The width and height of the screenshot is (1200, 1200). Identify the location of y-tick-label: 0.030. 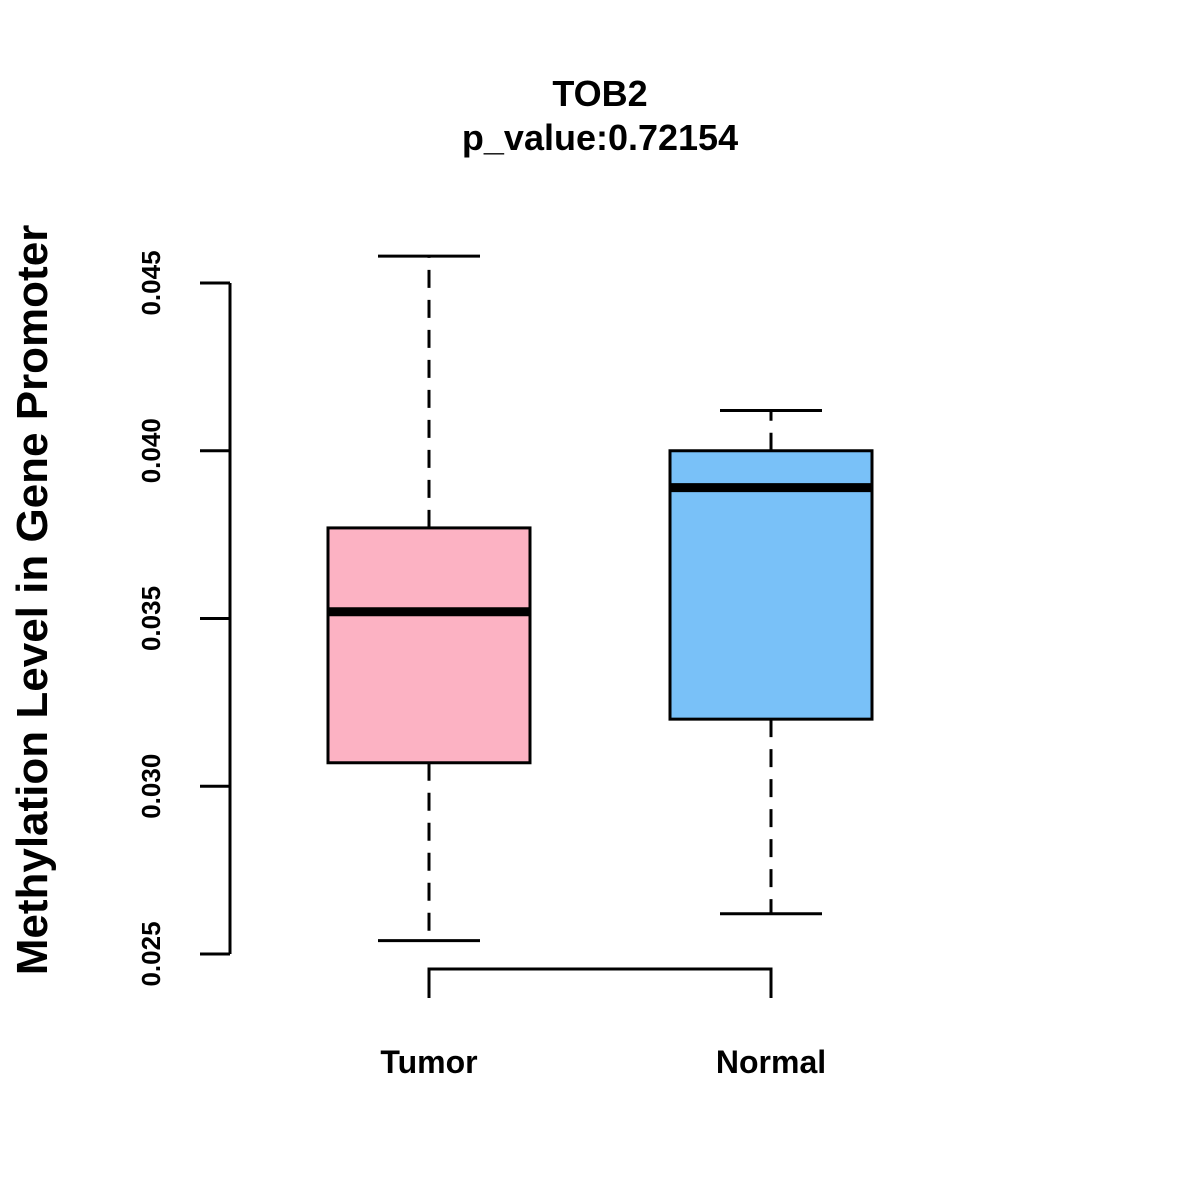
(151, 786).